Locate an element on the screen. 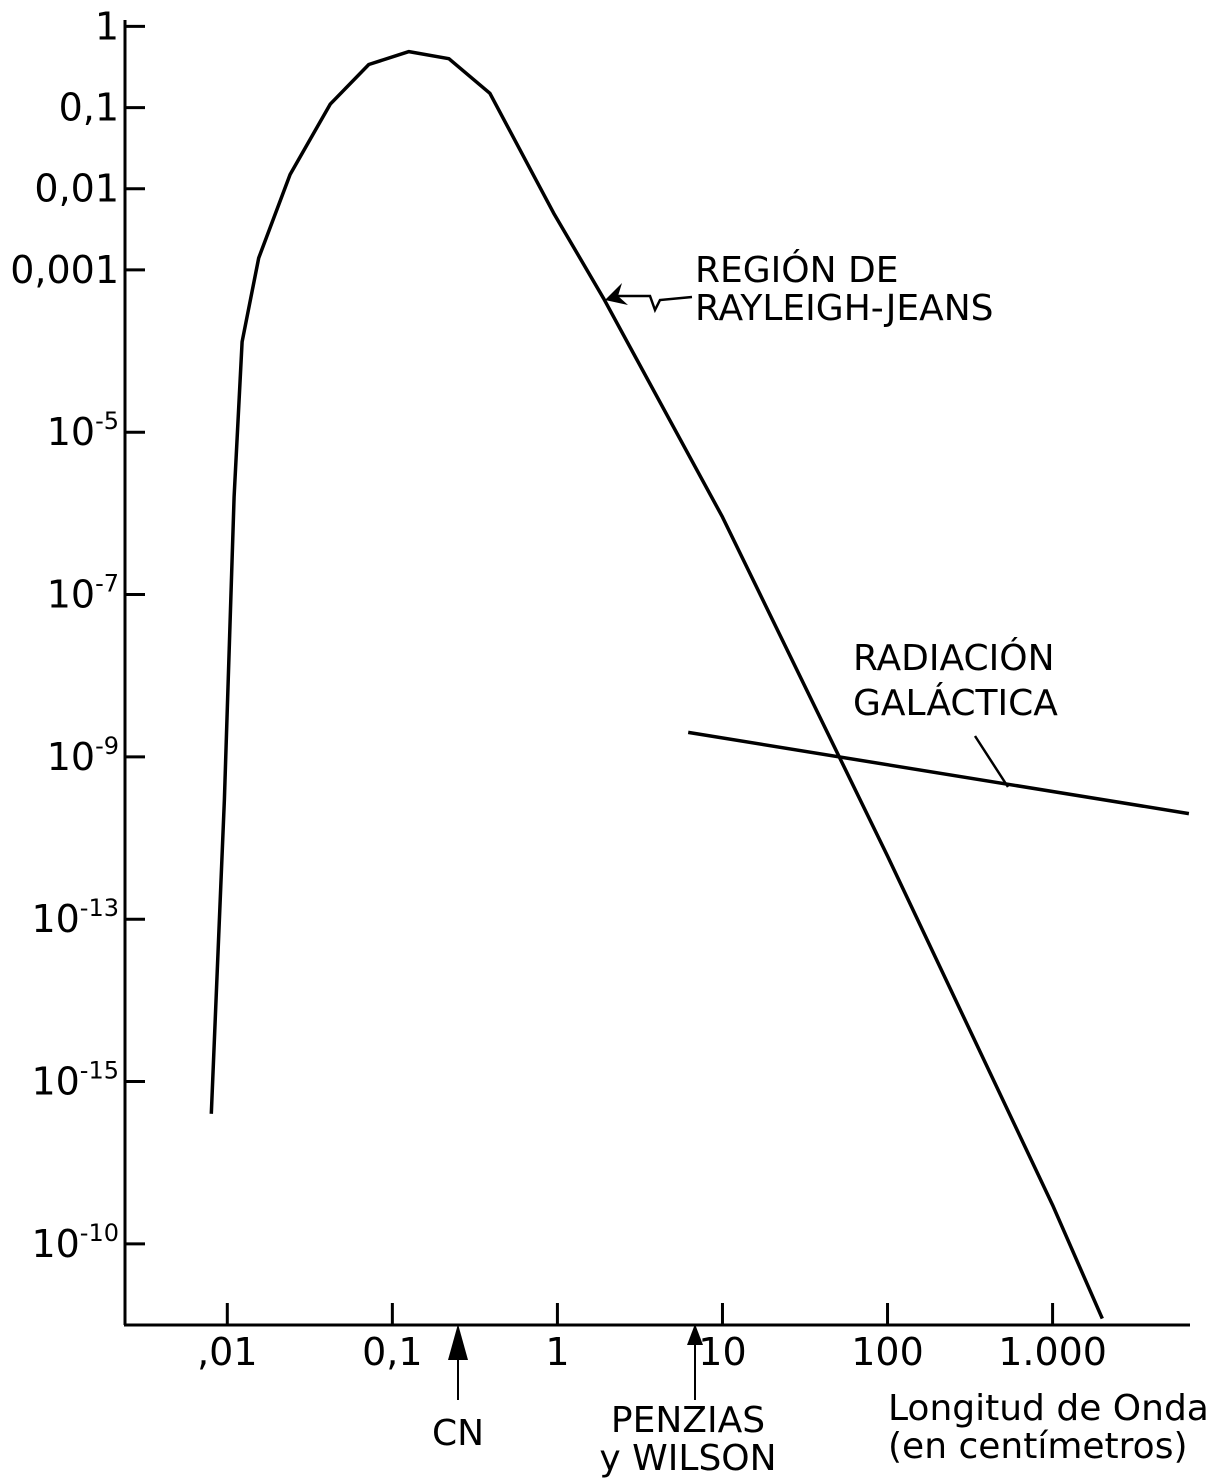 The height and width of the screenshot is (1479, 1222). y-tick-label: 10⁻¹⁵ is located at coordinates (75, 1080).